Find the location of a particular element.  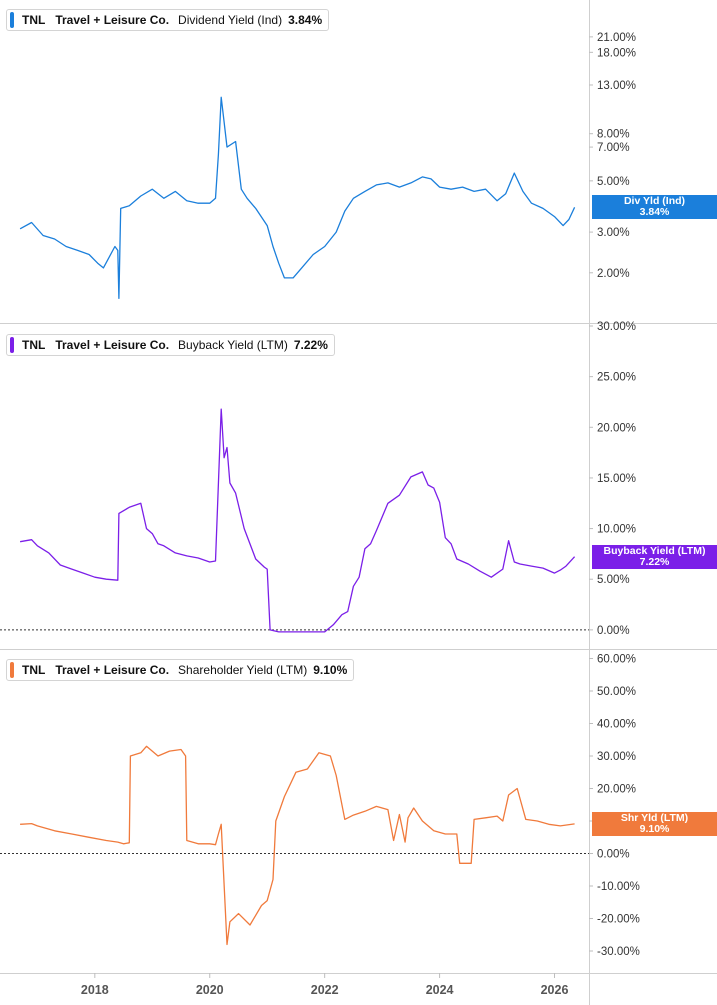

legend-value: 3.84% is located at coordinates (305, 20).